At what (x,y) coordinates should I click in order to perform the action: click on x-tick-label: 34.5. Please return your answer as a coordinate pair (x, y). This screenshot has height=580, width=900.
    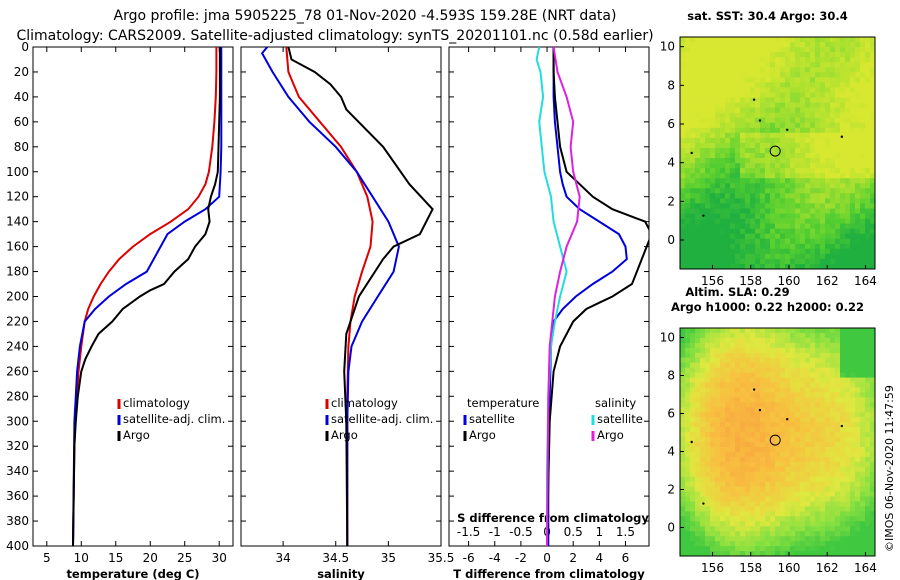
    Looking at the image, I should click on (335, 558).